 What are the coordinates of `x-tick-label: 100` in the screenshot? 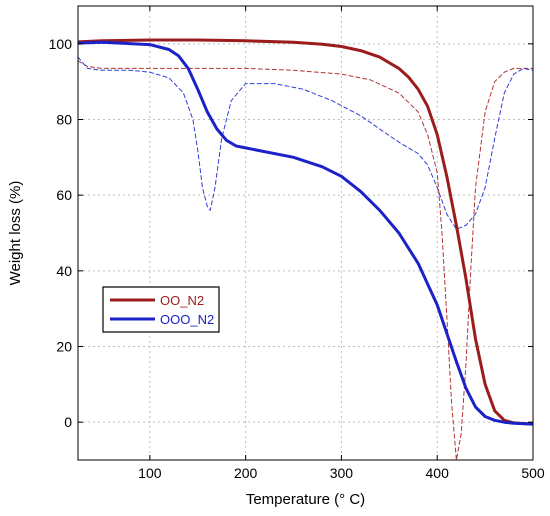 It's located at (150, 473).